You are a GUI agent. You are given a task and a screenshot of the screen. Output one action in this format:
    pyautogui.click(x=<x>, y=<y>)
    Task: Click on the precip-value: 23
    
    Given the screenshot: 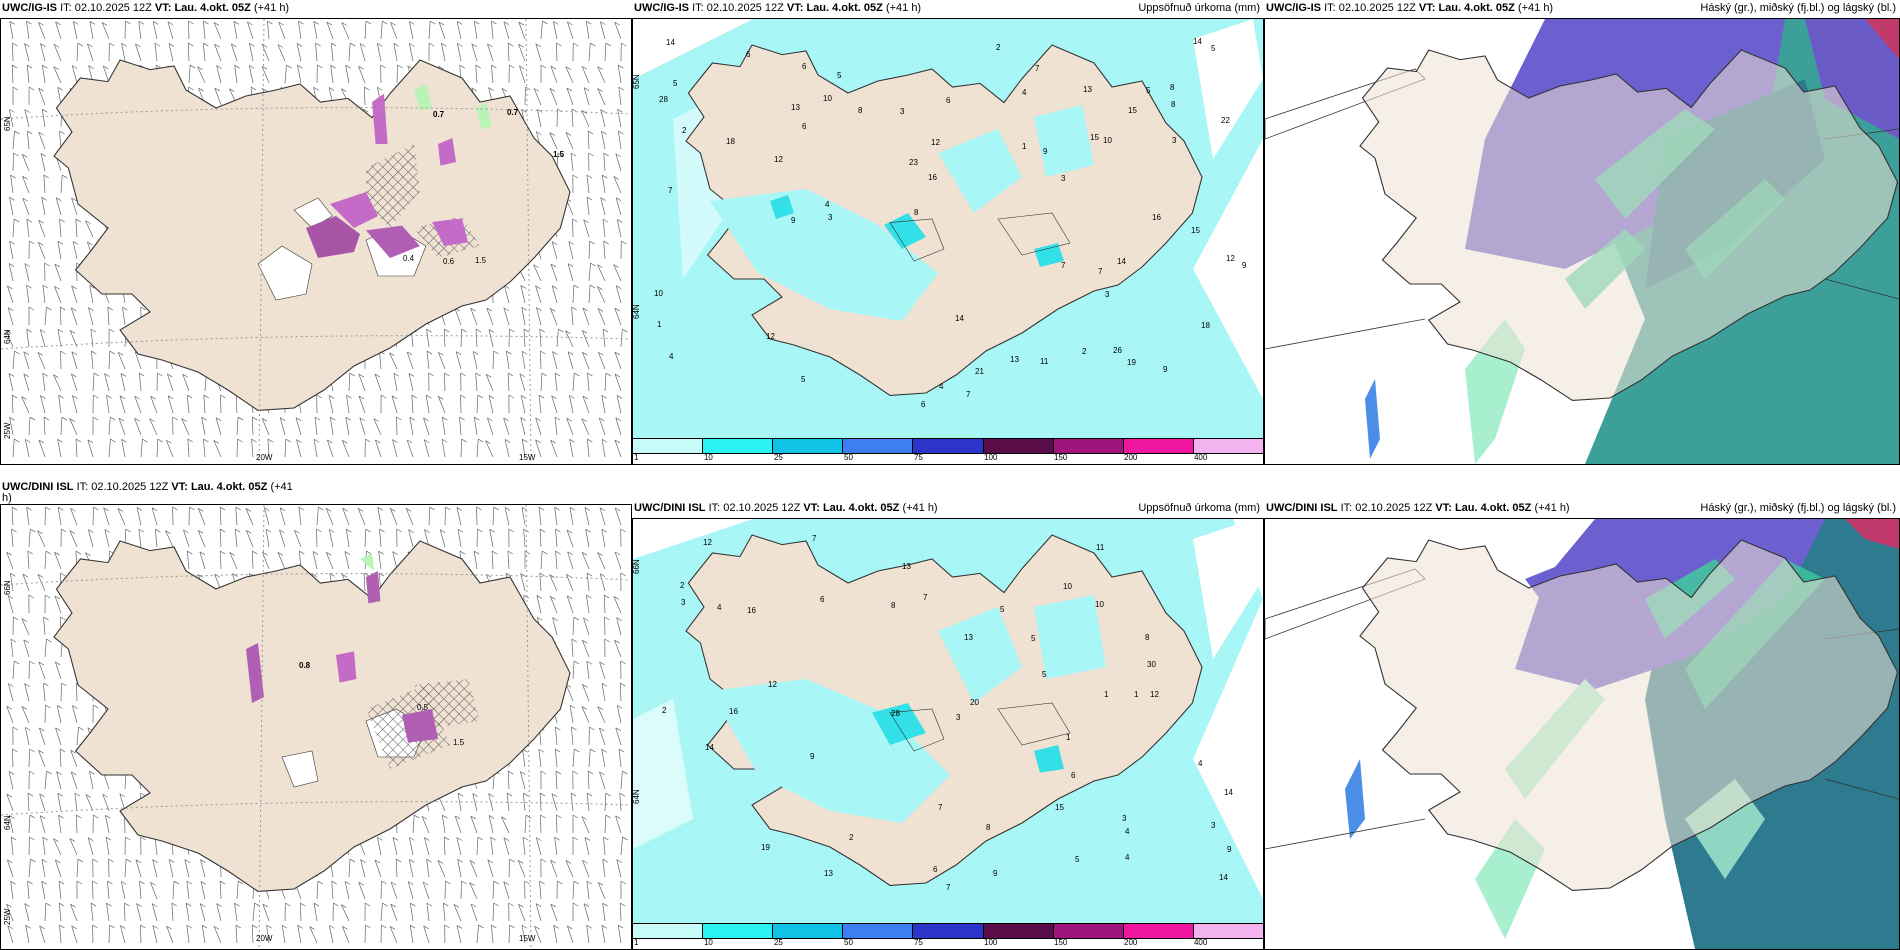 What is the action you would take?
    pyautogui.click(x=913, y=162)
    